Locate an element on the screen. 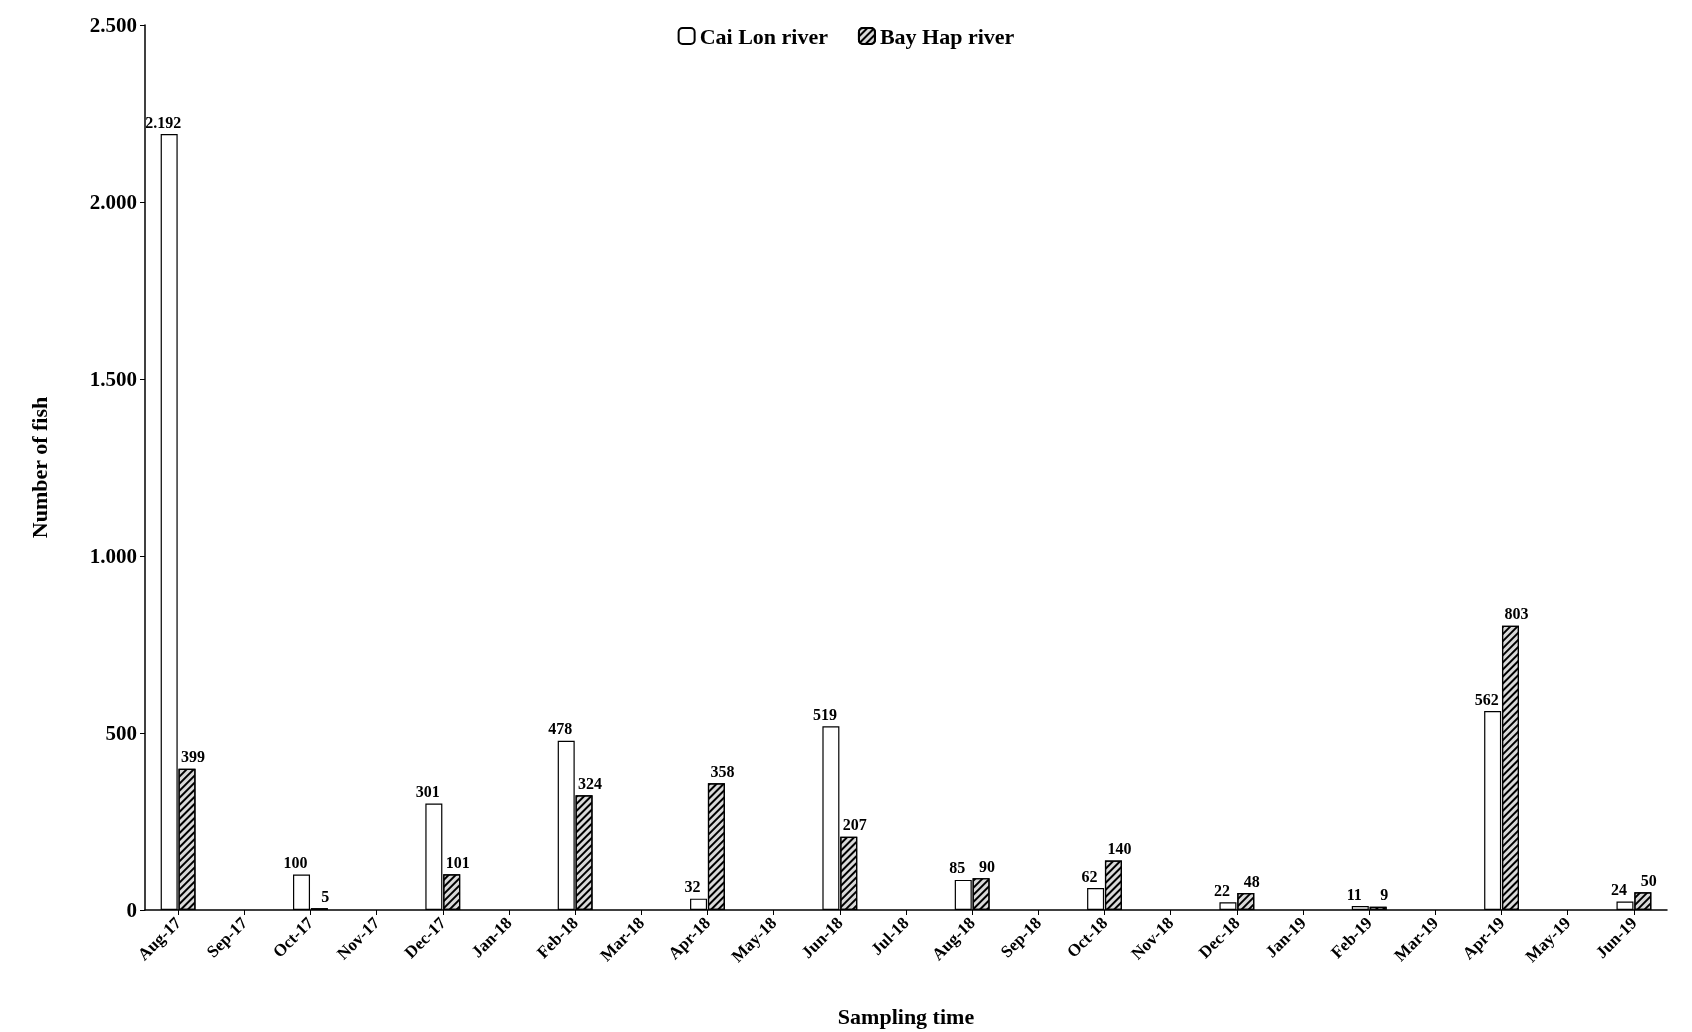  legend-label: Bay Hap river is located at coordinates (947, 36).